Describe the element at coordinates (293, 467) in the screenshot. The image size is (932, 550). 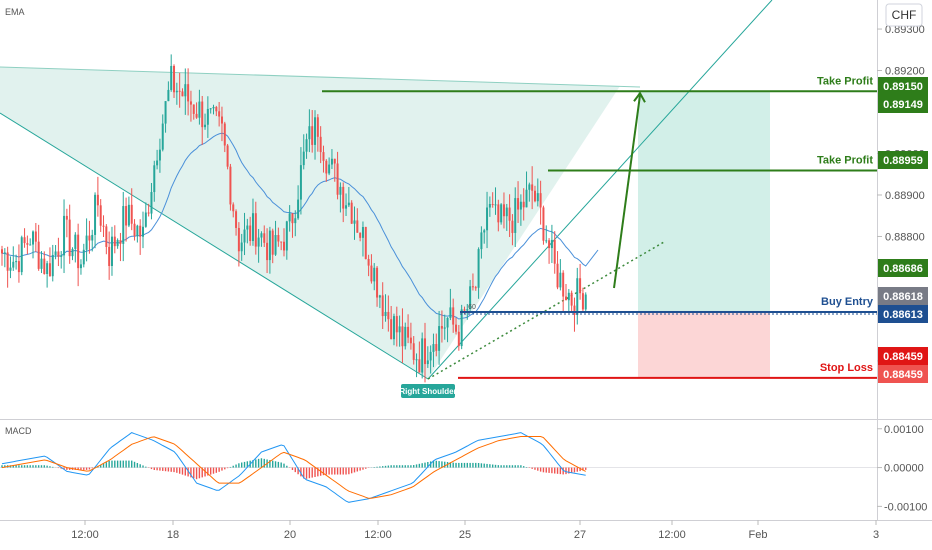
I see `macd-signal-line` at that location.